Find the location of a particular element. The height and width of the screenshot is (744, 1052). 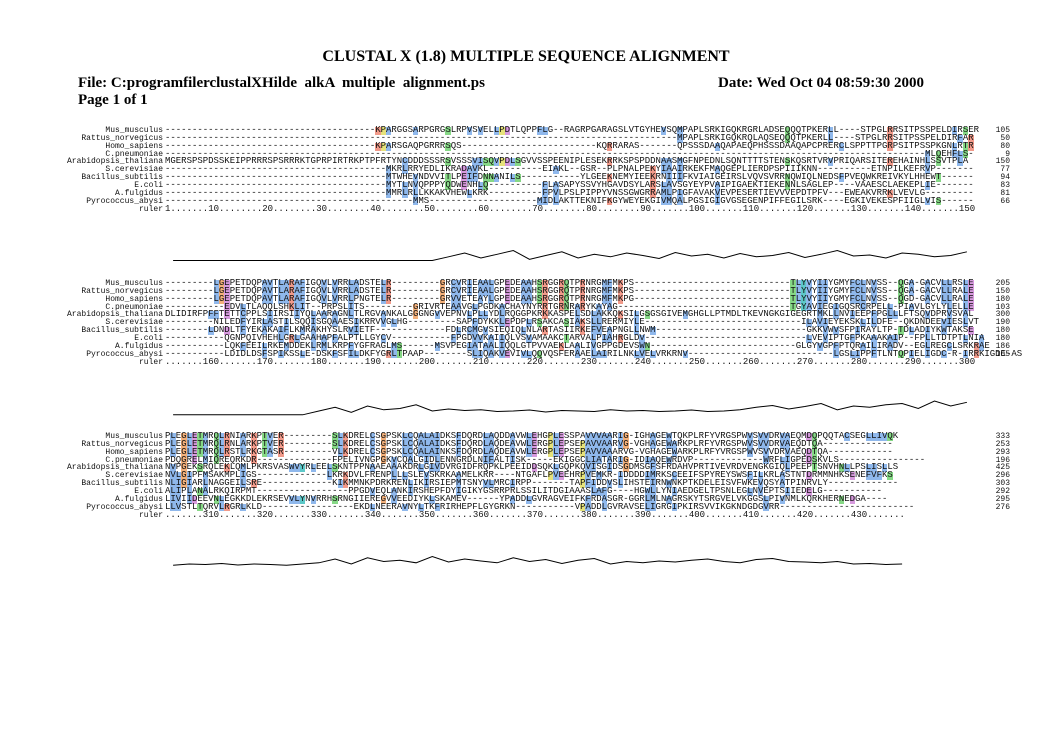

residue: I is located at coordinates (502, 345).